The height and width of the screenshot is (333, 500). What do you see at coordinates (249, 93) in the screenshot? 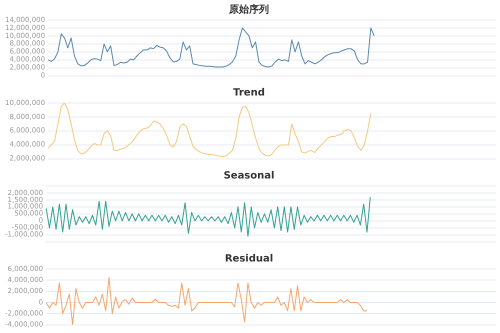
I see `chart-title: Trend` at bounding box center [249, 93].